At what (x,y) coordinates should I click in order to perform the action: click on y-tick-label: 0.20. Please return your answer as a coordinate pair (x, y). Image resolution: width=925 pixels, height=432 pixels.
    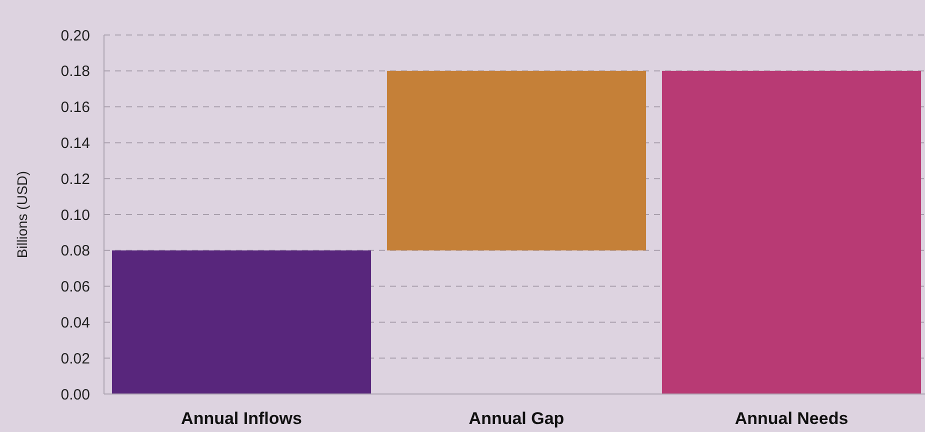
    Looking at the image, I should click on (75, 35).